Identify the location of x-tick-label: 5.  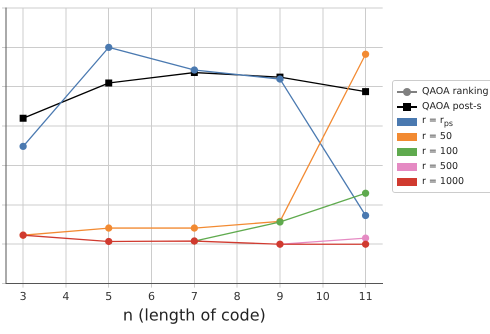
(108, 297).